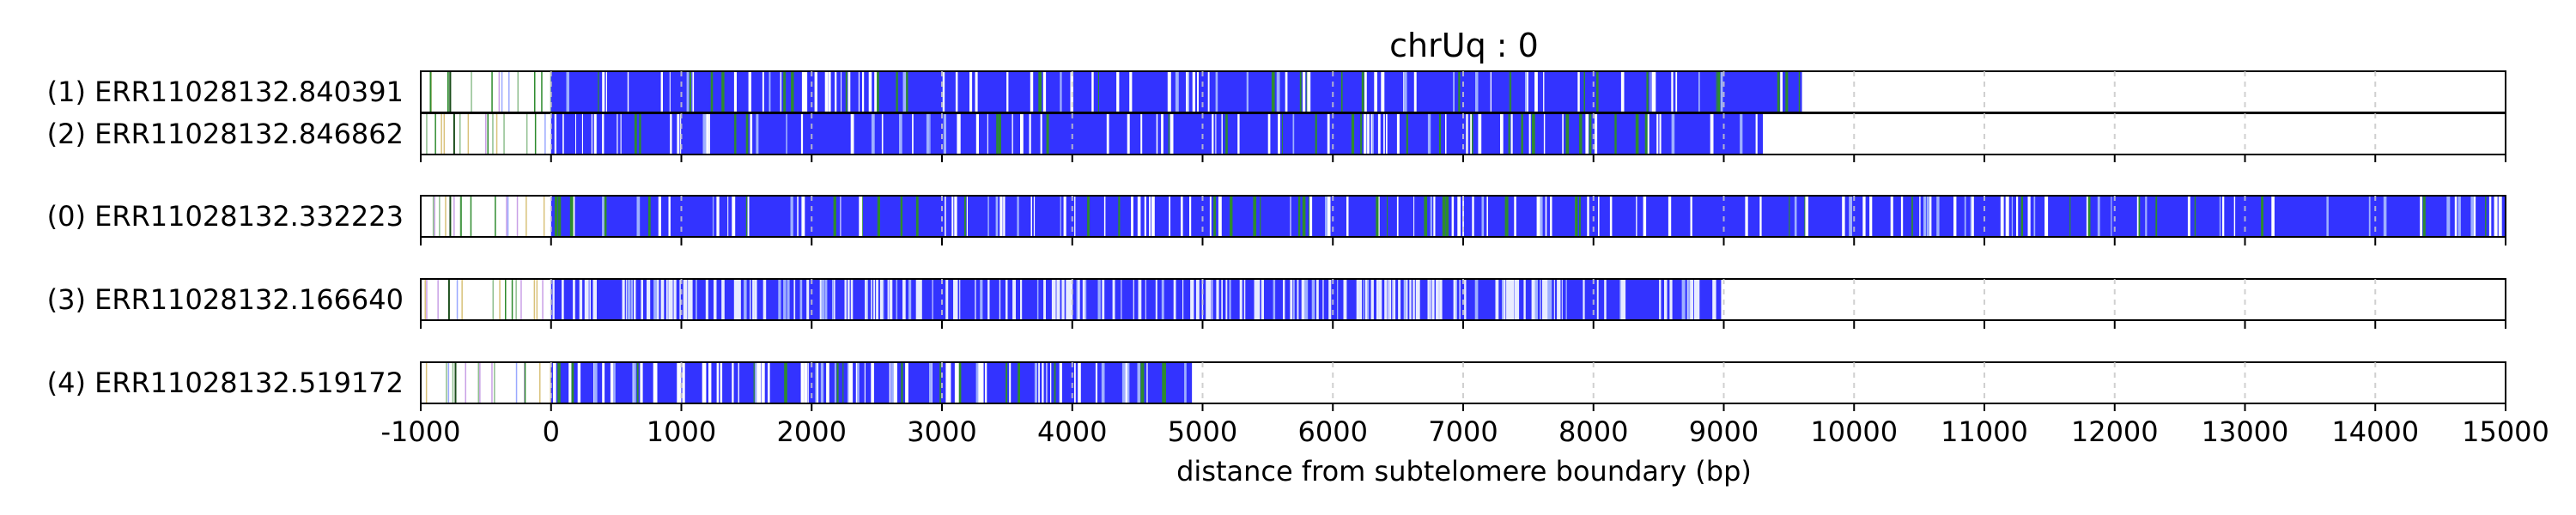 This screenshot has height=515, width=2576. Describe the element at coordinates (2375, 431) in the screenshot. I see `tick-label: 14000` at that location.